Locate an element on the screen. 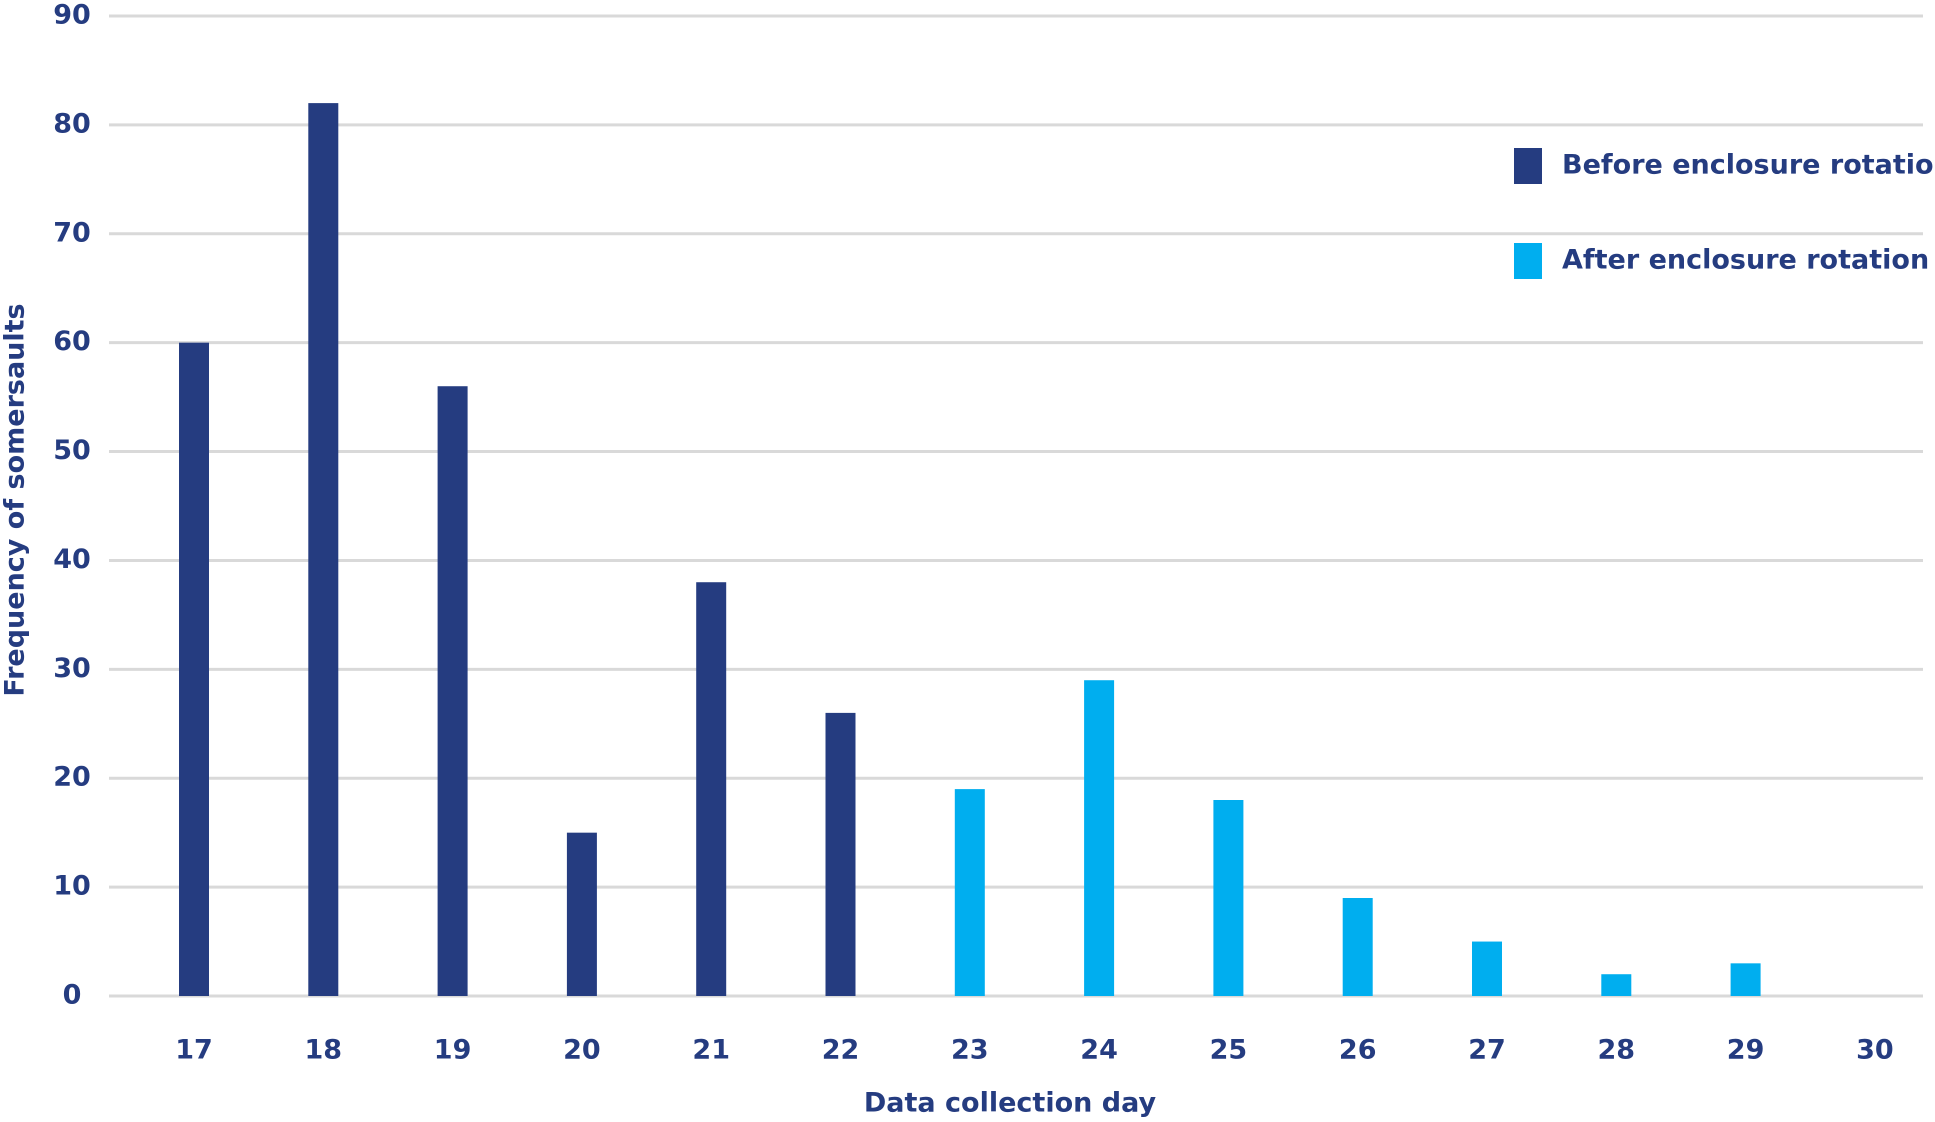 The image size is (1935, 1122). y-tick-label: 70 is located at coordinates (72, 232).